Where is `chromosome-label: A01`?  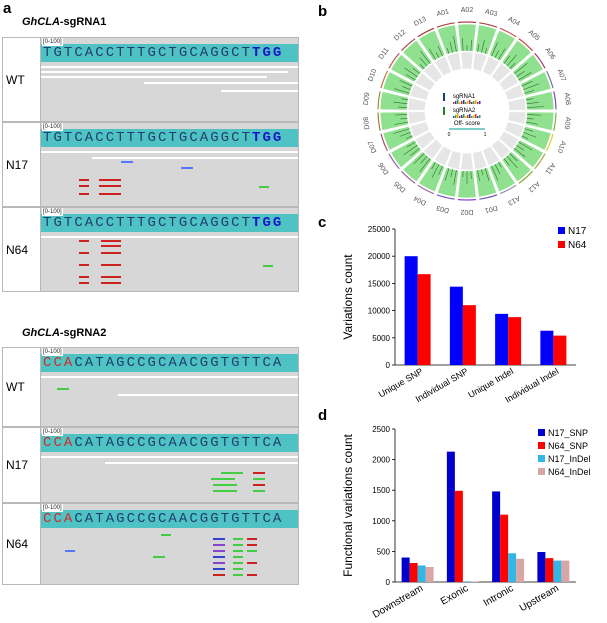
chromosome-label: A01 is located at coordinates (443, 13).